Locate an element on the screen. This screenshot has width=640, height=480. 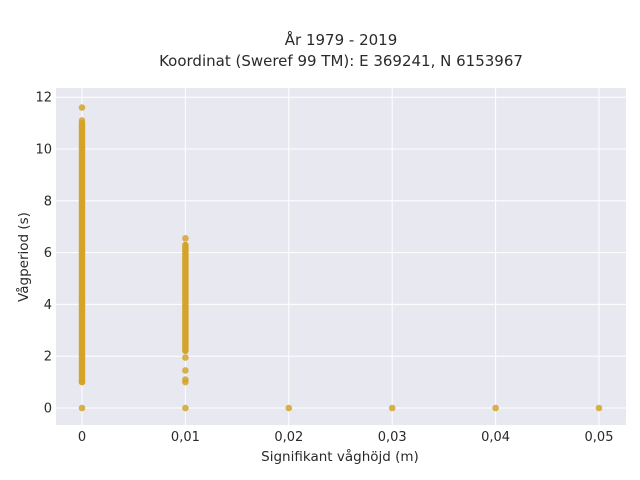
x-tick-label: 0,04 is located at coordinates (495, 437).